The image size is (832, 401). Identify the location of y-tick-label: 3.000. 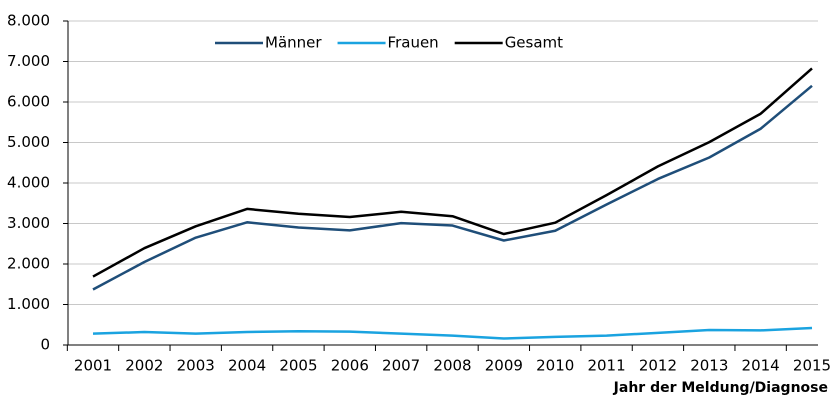
(28, 223).